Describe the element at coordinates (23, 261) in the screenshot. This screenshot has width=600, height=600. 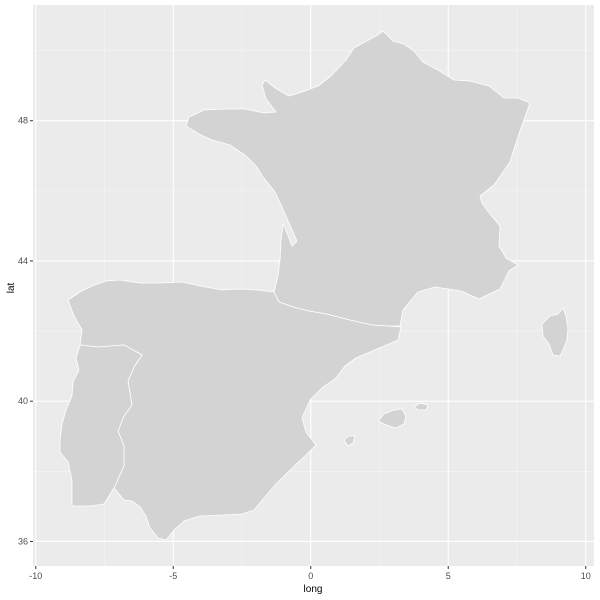
I see `y-tick-label: 44` at that location.